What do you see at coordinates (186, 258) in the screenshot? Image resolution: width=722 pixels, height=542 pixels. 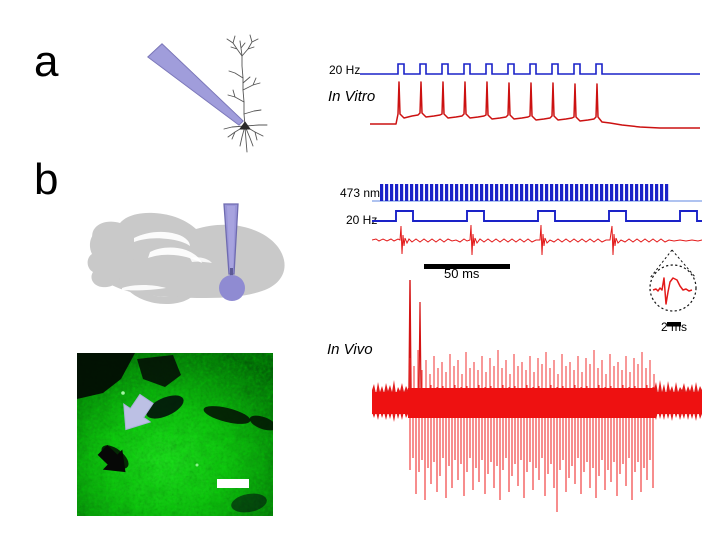 I see `sagittal-mouse-brain-icon` at bounding box center [186, 258].